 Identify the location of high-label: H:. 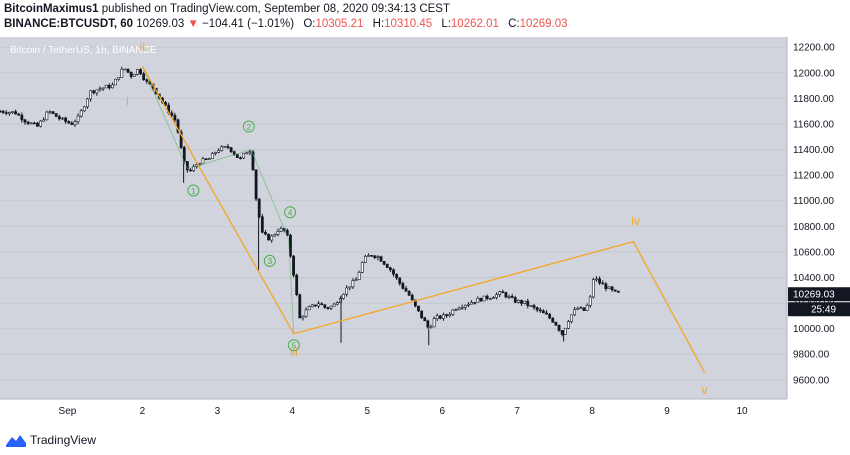
(378, 24).